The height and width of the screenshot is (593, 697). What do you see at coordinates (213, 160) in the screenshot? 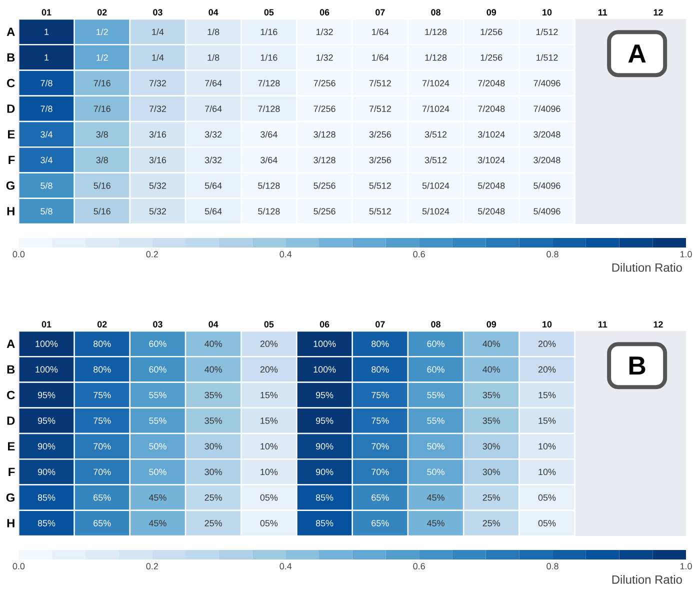
I see `data-label: 3/32` at bounding box center [213, 160].